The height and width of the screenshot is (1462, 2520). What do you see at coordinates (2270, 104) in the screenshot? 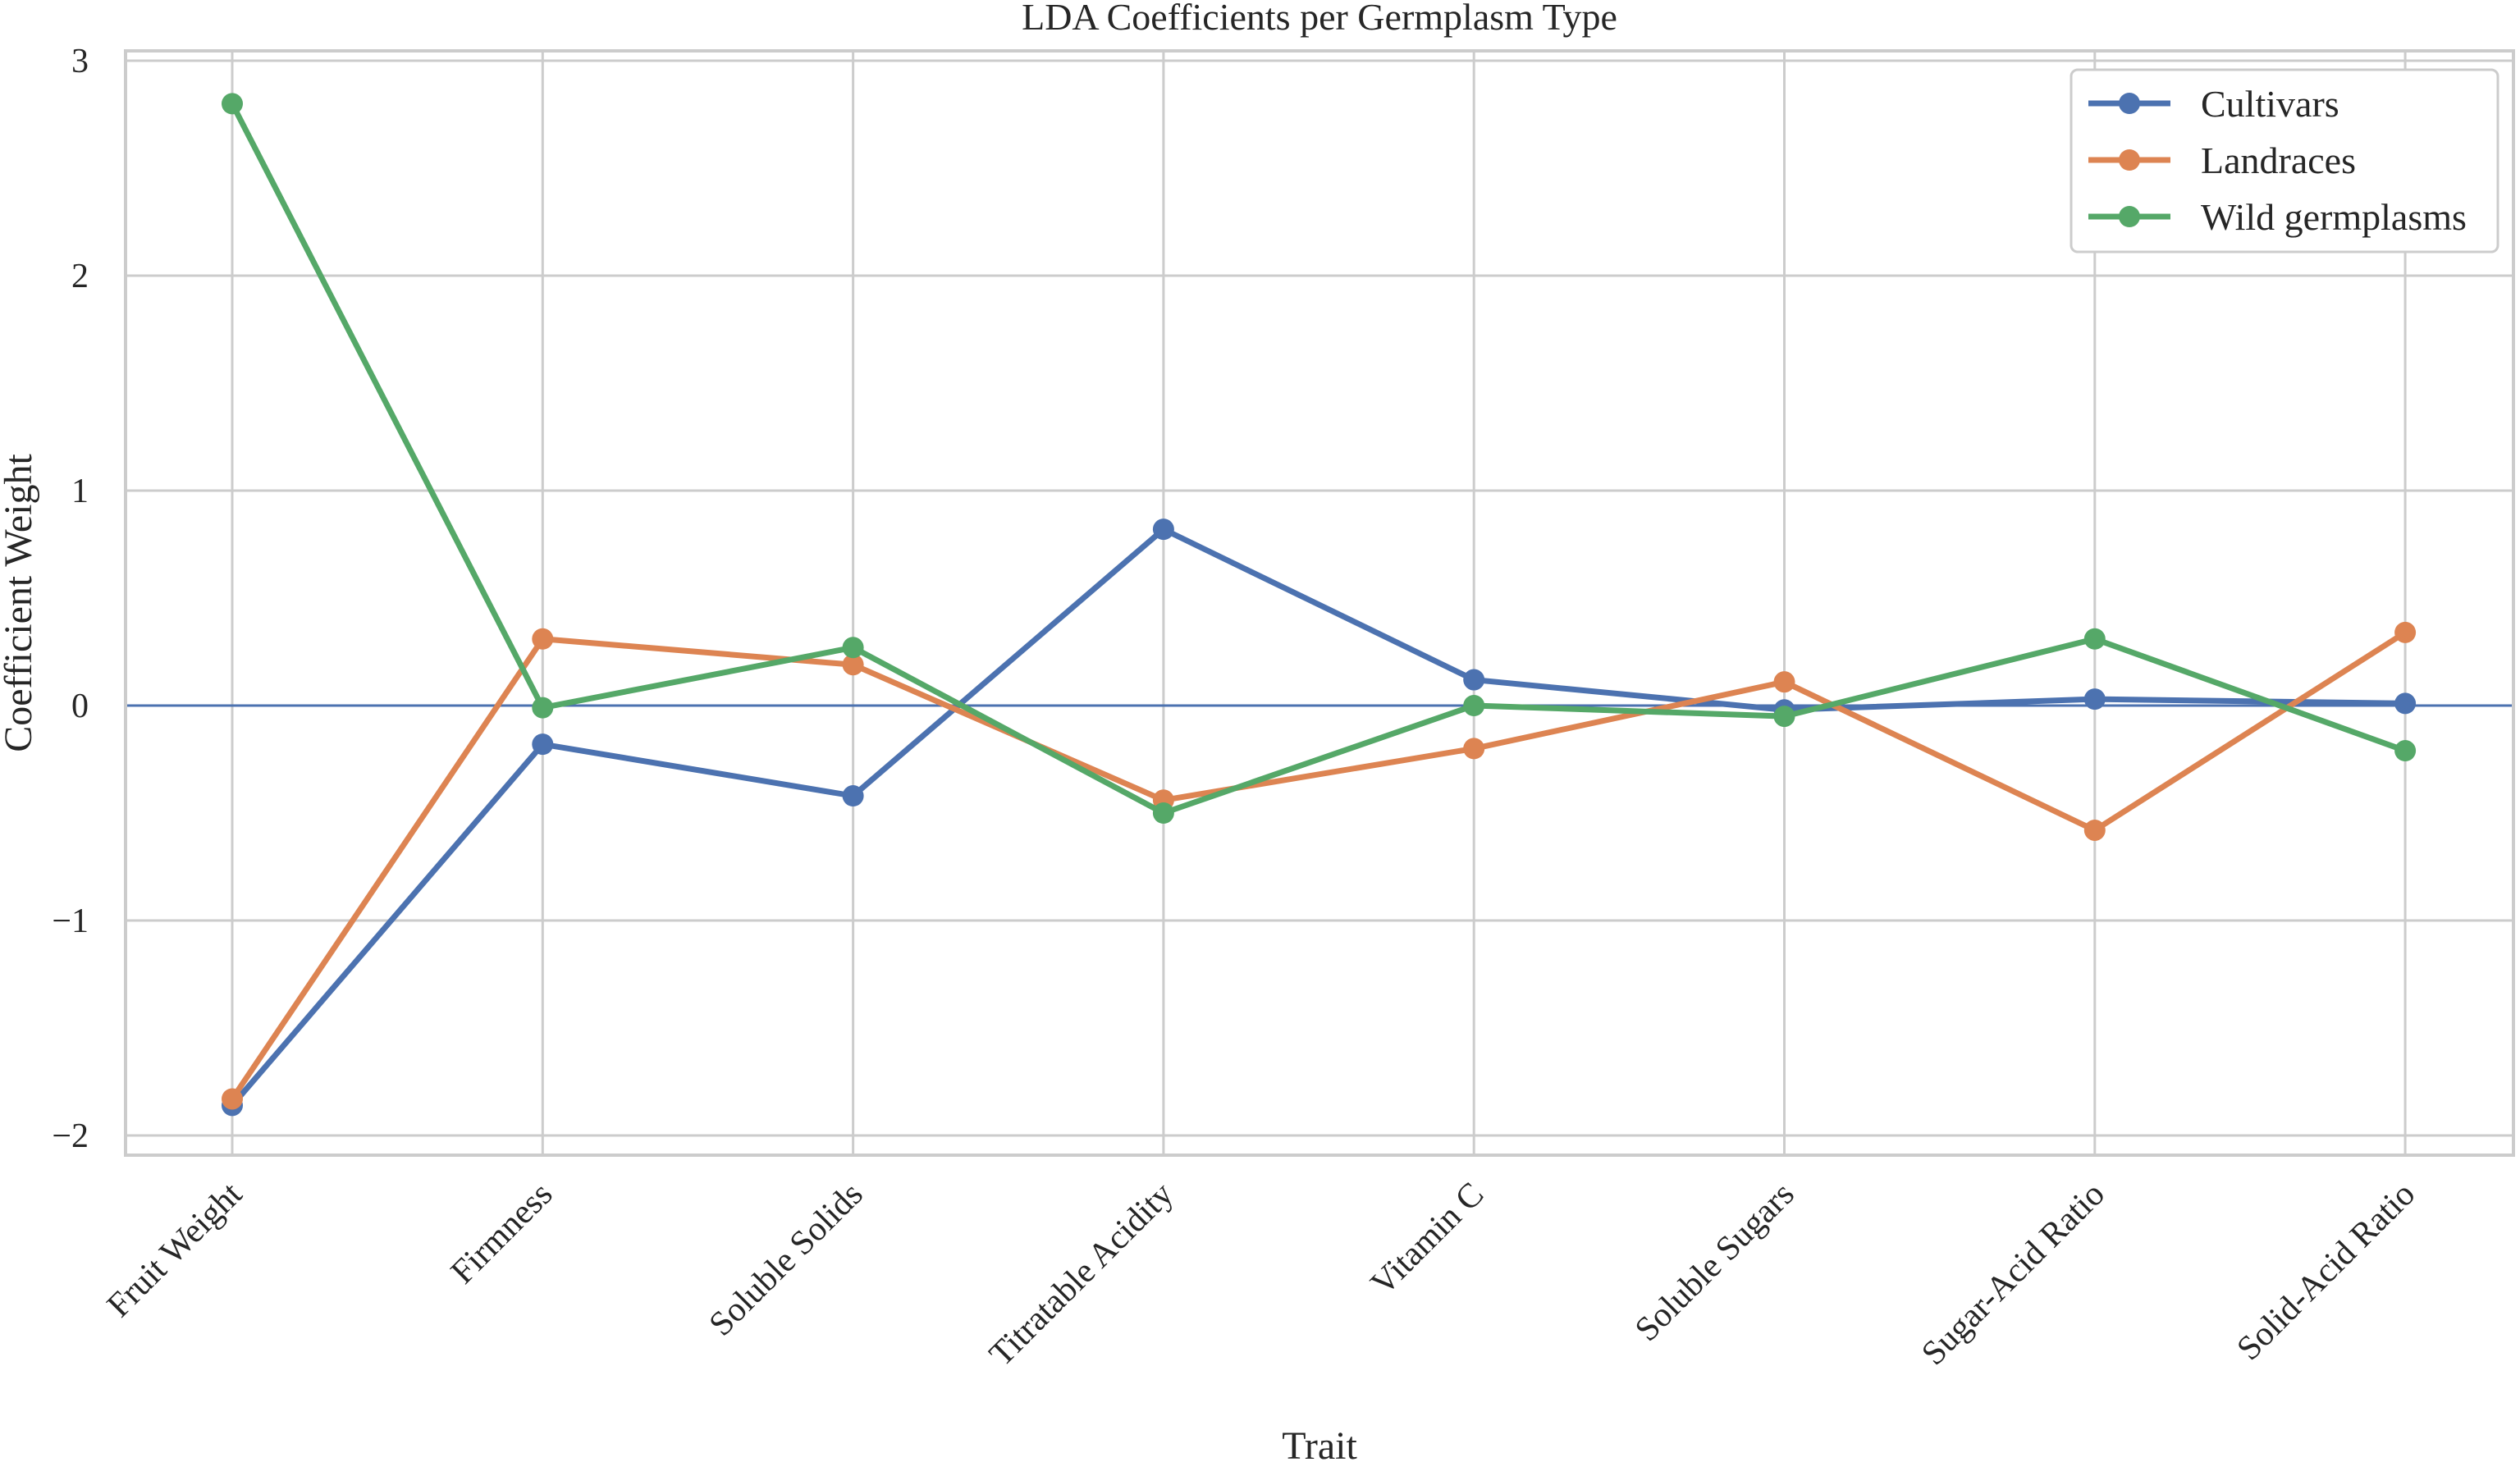
I see `legend-label: Cultivars` at bounding box center [2270, 104].